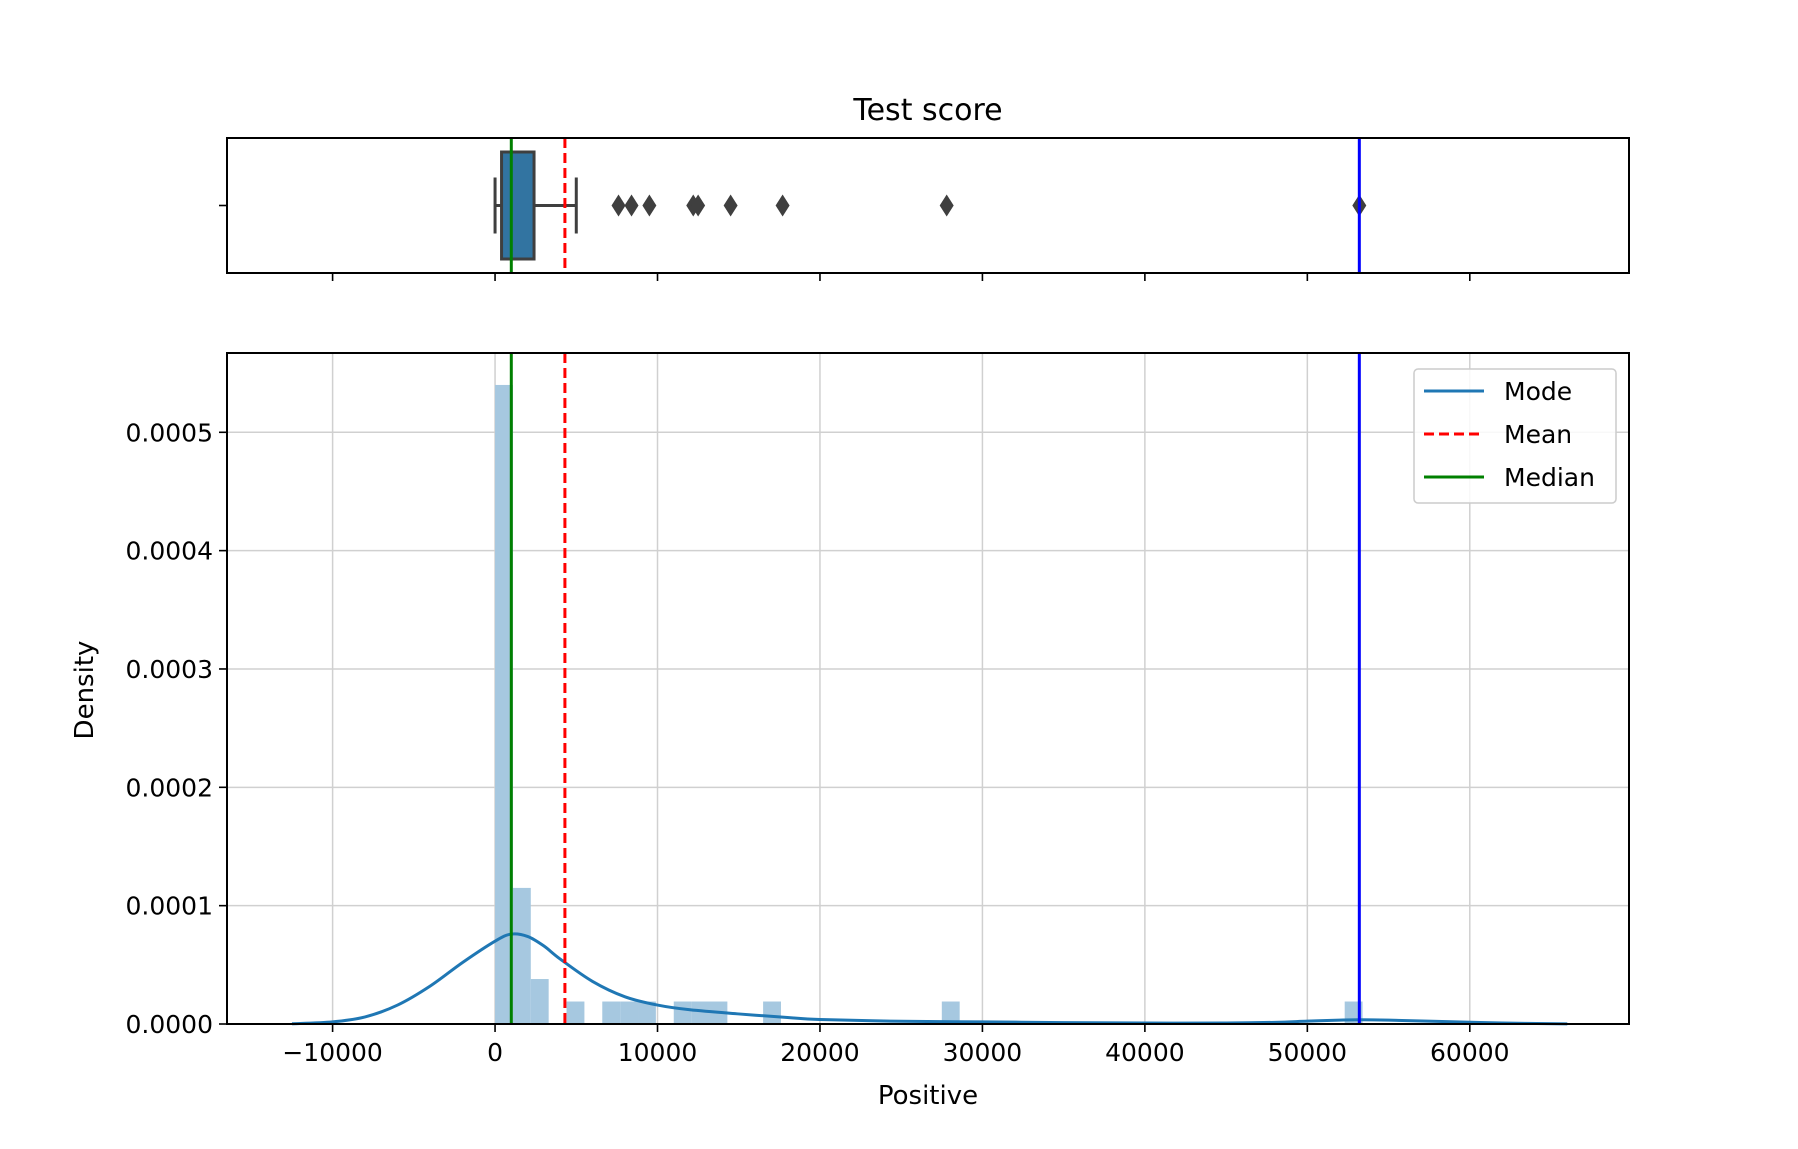  I want to click on kde-curve-group, so click(929, 979).